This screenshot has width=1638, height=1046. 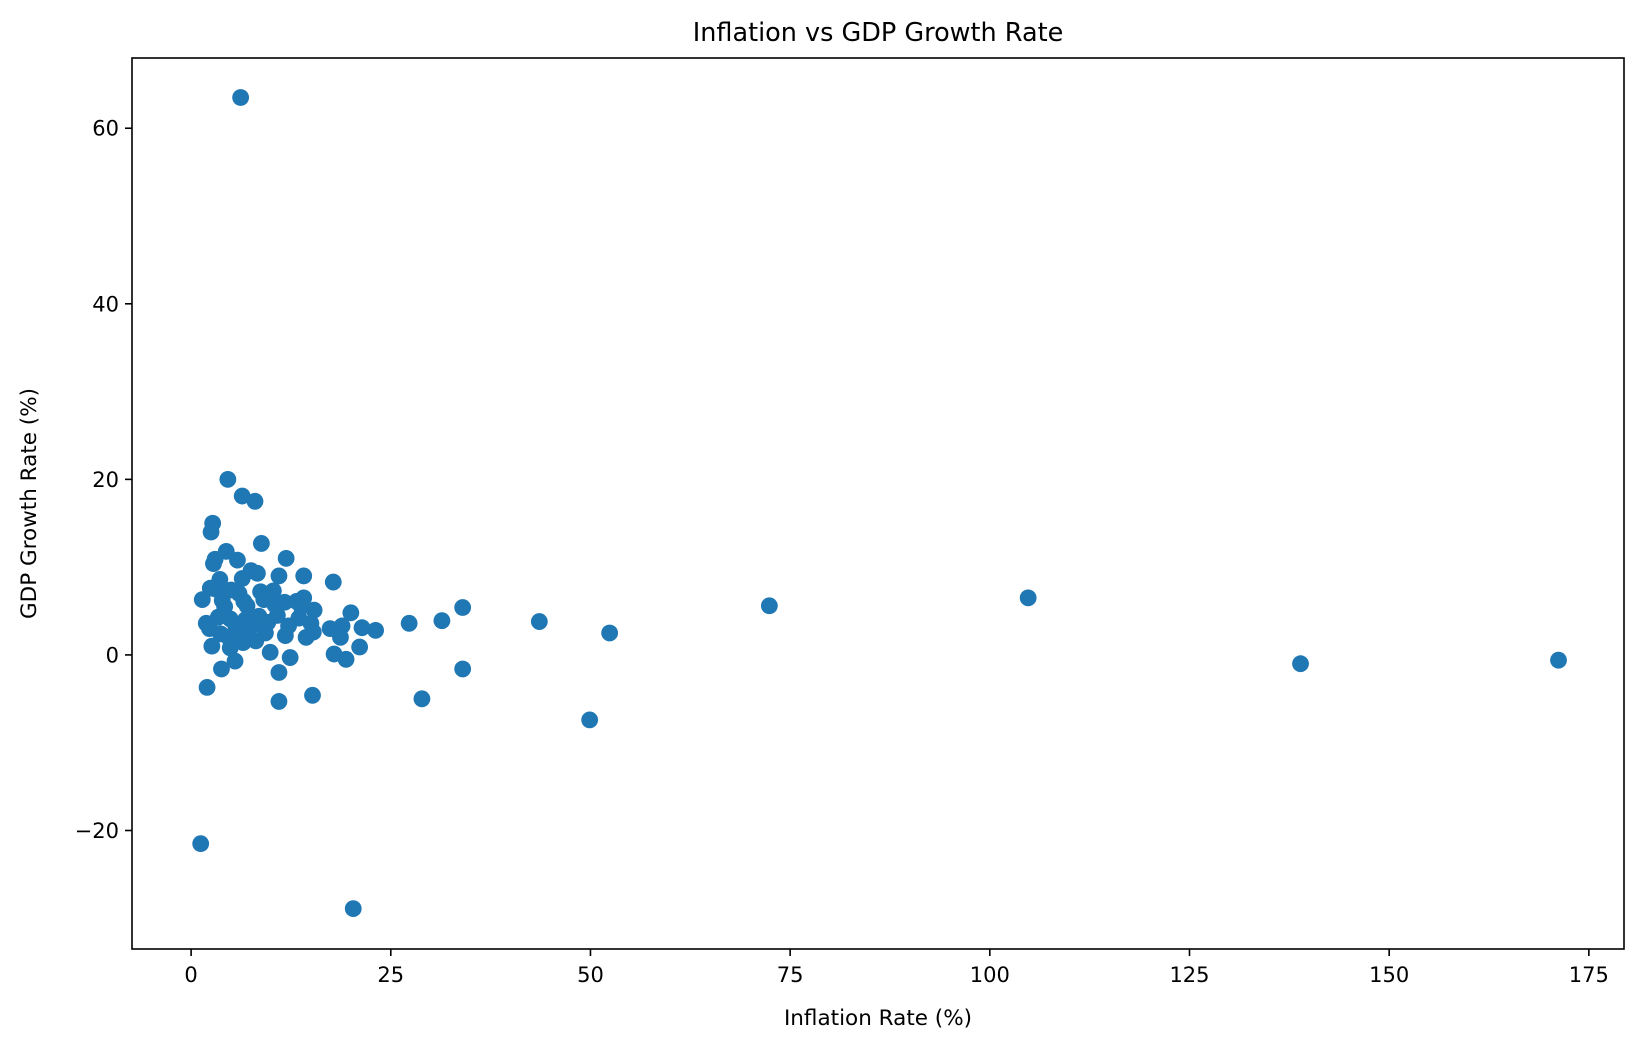 What do you see at coordinates (878, 33) in the screenshot?
I see `chart-title: Inflation vs GDP Growth Rate` at bounding box center [878, 33].